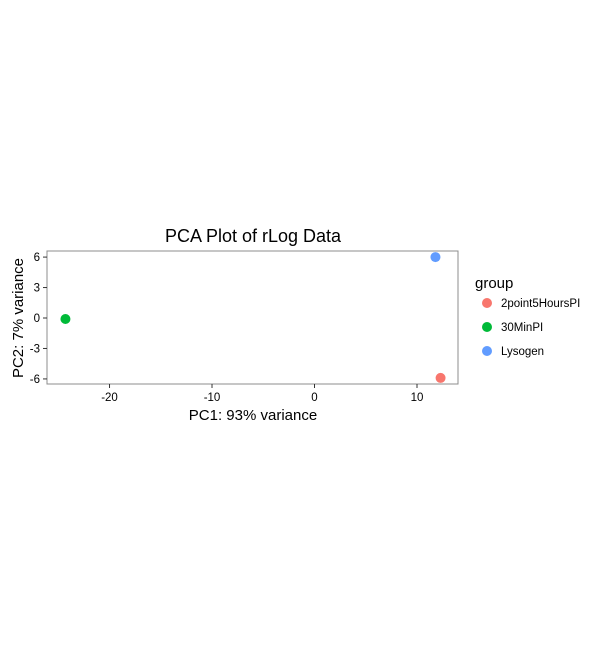  Describe the element at coordinates (522, 352) in the screenshot. I see `legend-label: Lysogen` at that location.